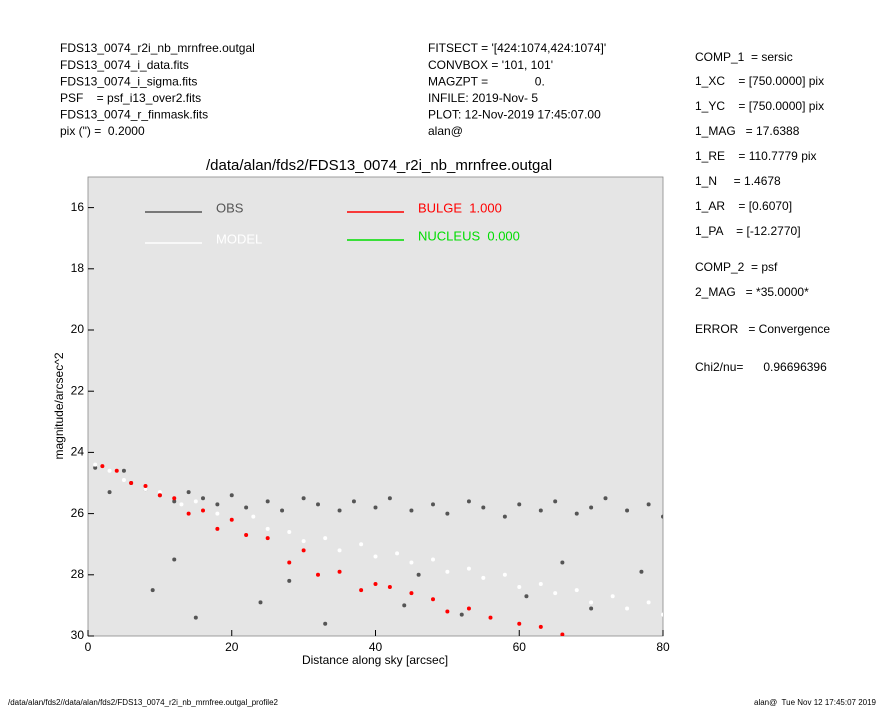 The image size is (885, 708). I want to click on header-right-line: 1_YC = [750.0000] pix, so click(759, 106).